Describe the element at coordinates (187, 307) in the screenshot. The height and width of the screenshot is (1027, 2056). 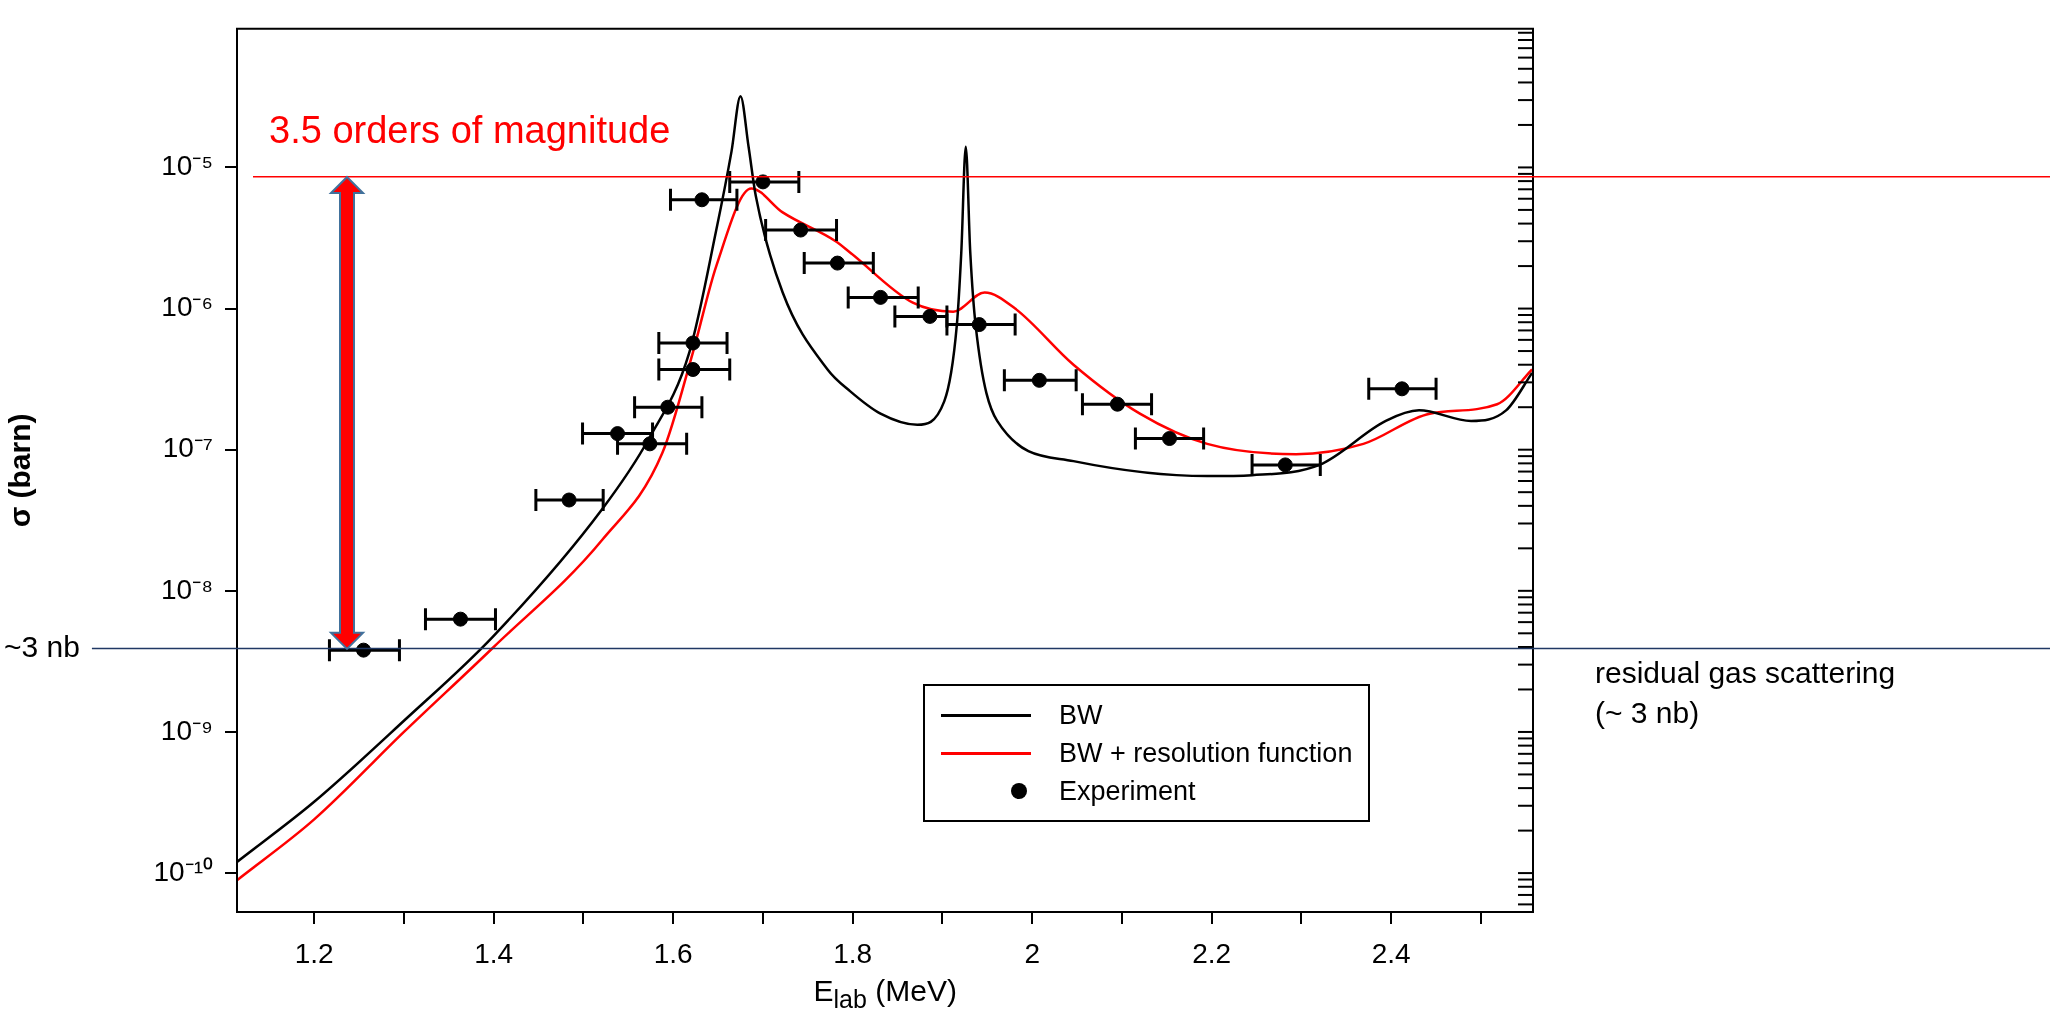
I see `y-tick-label: 10⁻⁶` at that location.